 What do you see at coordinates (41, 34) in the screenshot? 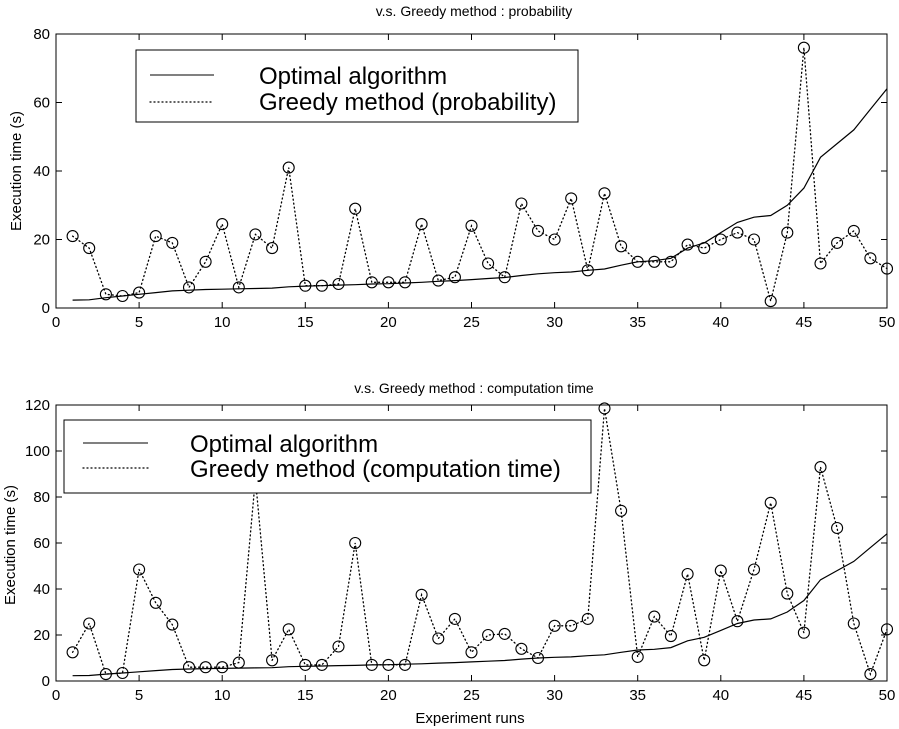
I see `y-tick-label: 80` at bounding box center [41, 34].